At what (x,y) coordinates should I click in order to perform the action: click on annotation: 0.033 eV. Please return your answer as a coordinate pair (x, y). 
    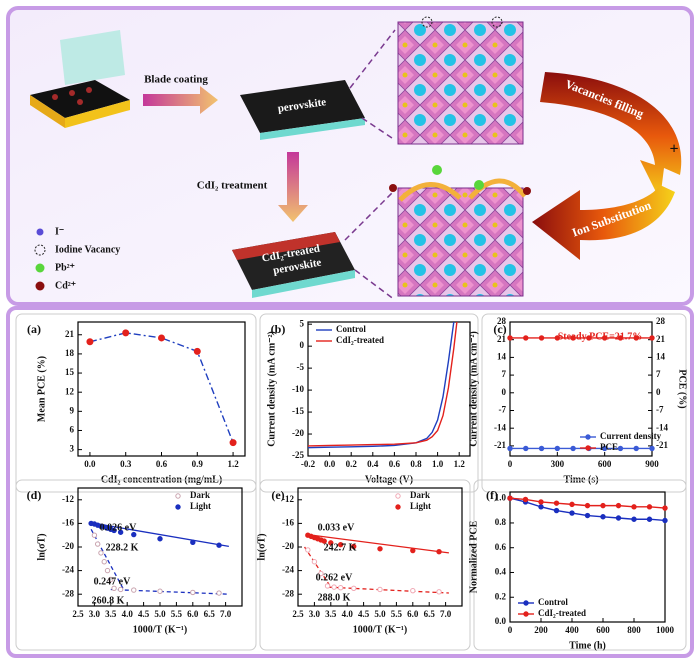
    Looking at the image, I should click on (336, 527).